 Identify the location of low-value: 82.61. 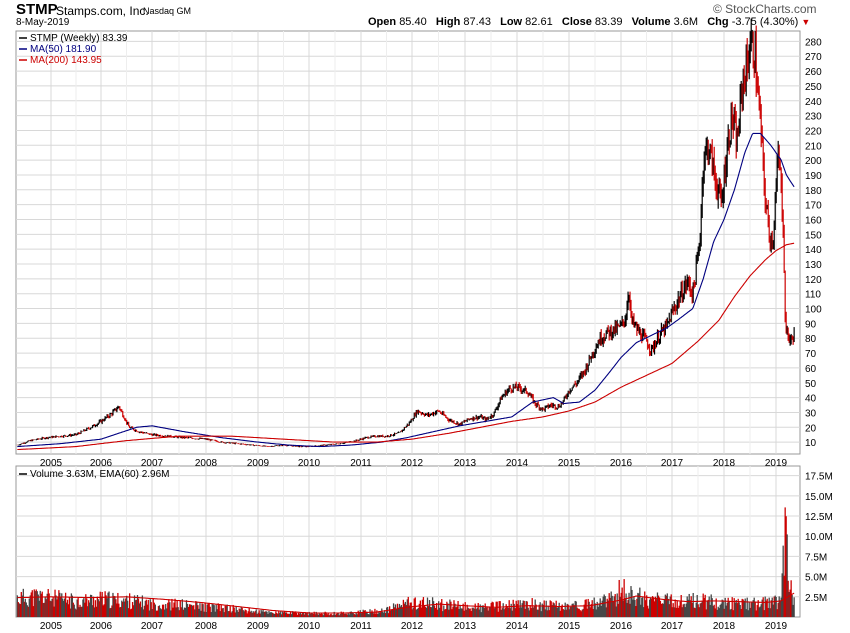
(539, 22).